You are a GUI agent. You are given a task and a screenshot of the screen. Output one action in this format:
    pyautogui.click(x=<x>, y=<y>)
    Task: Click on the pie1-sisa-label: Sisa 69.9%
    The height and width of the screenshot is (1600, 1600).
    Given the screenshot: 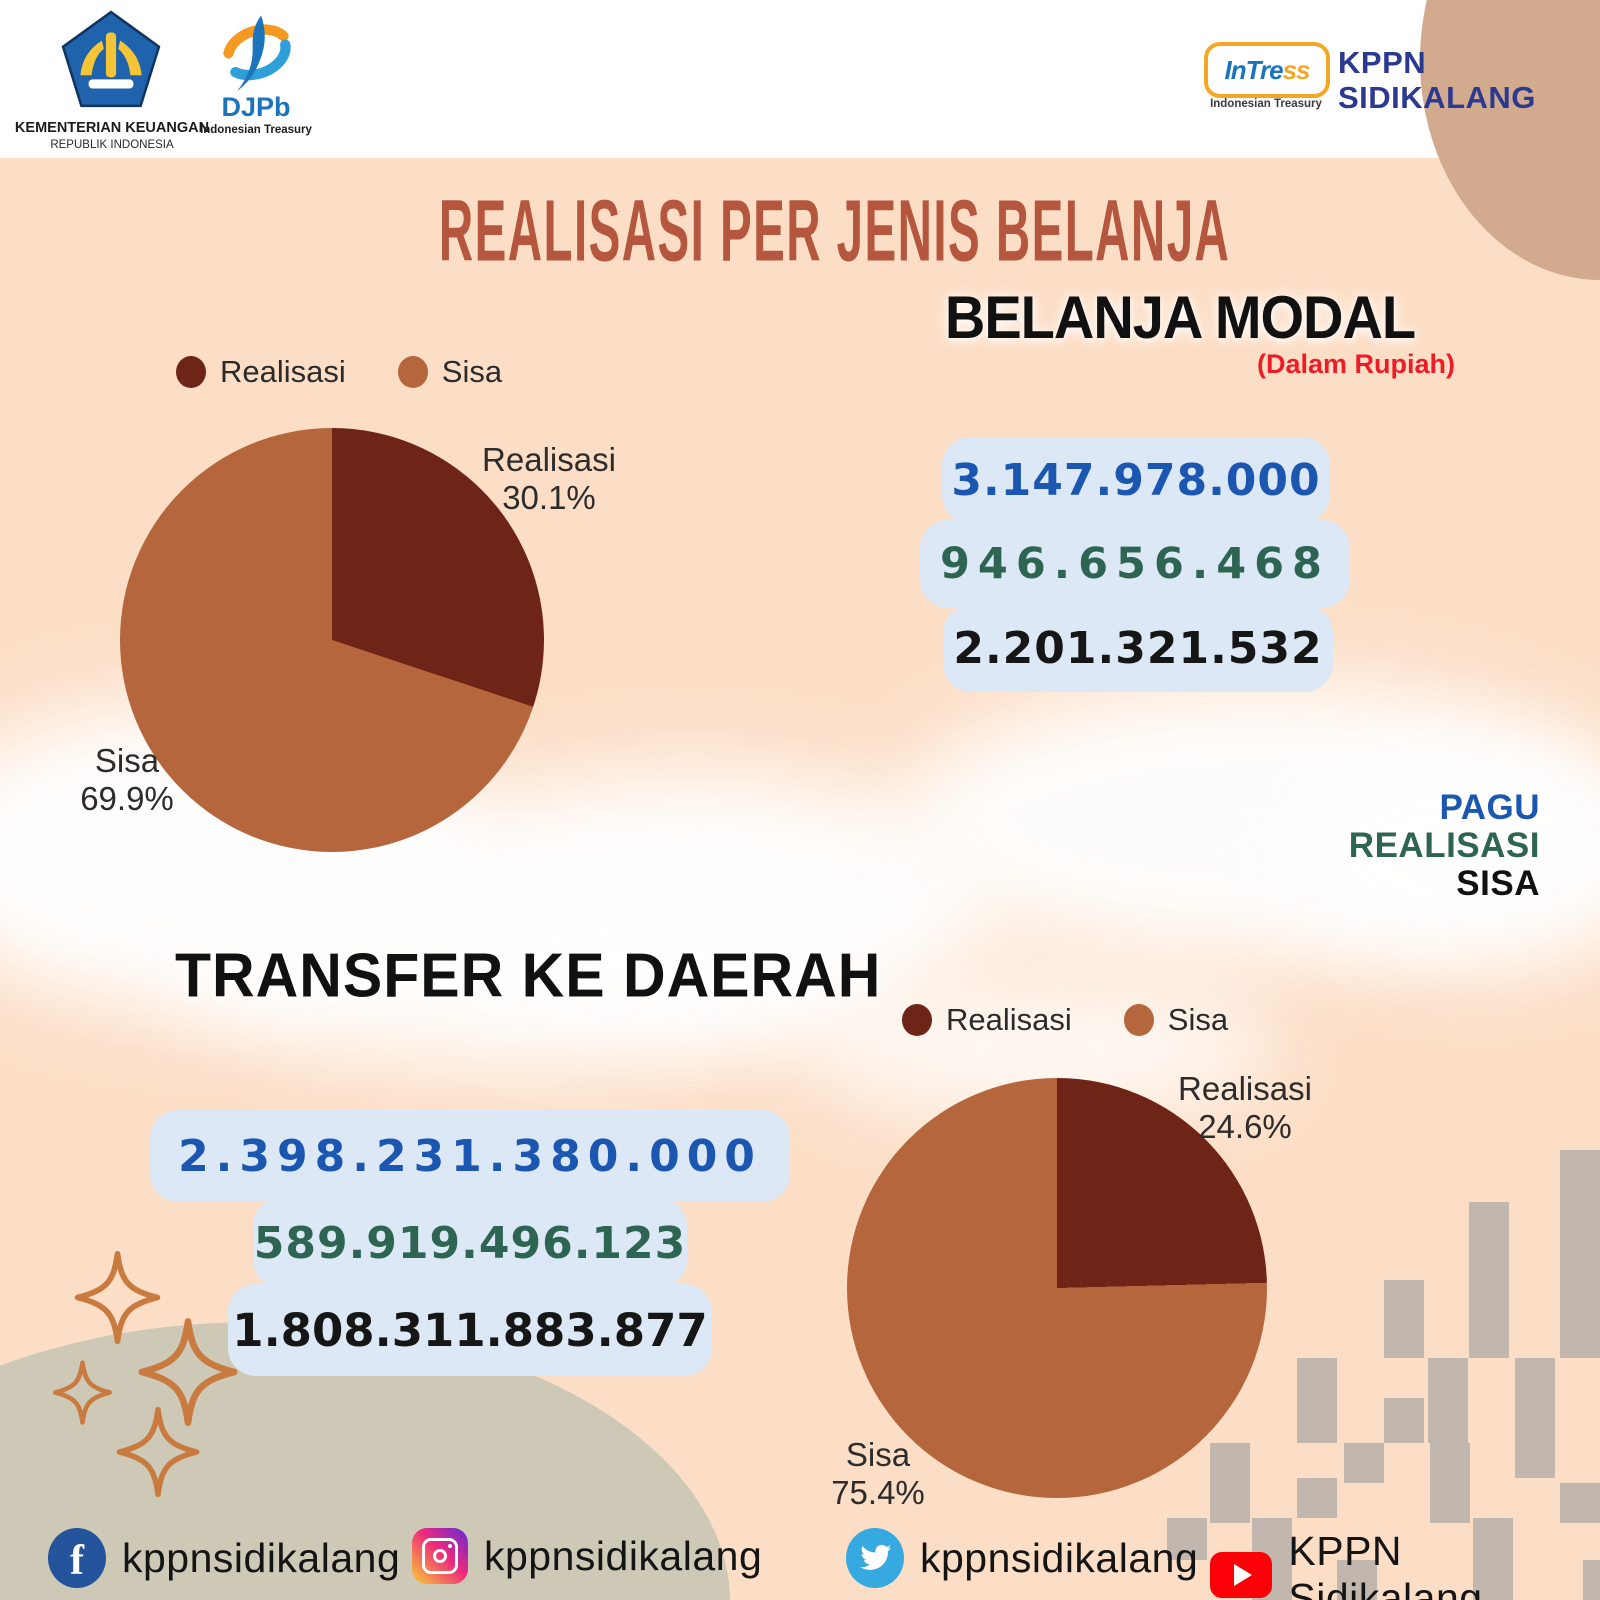 What is the action you would take?
    pyautogui.click(x=127, y=779)
    